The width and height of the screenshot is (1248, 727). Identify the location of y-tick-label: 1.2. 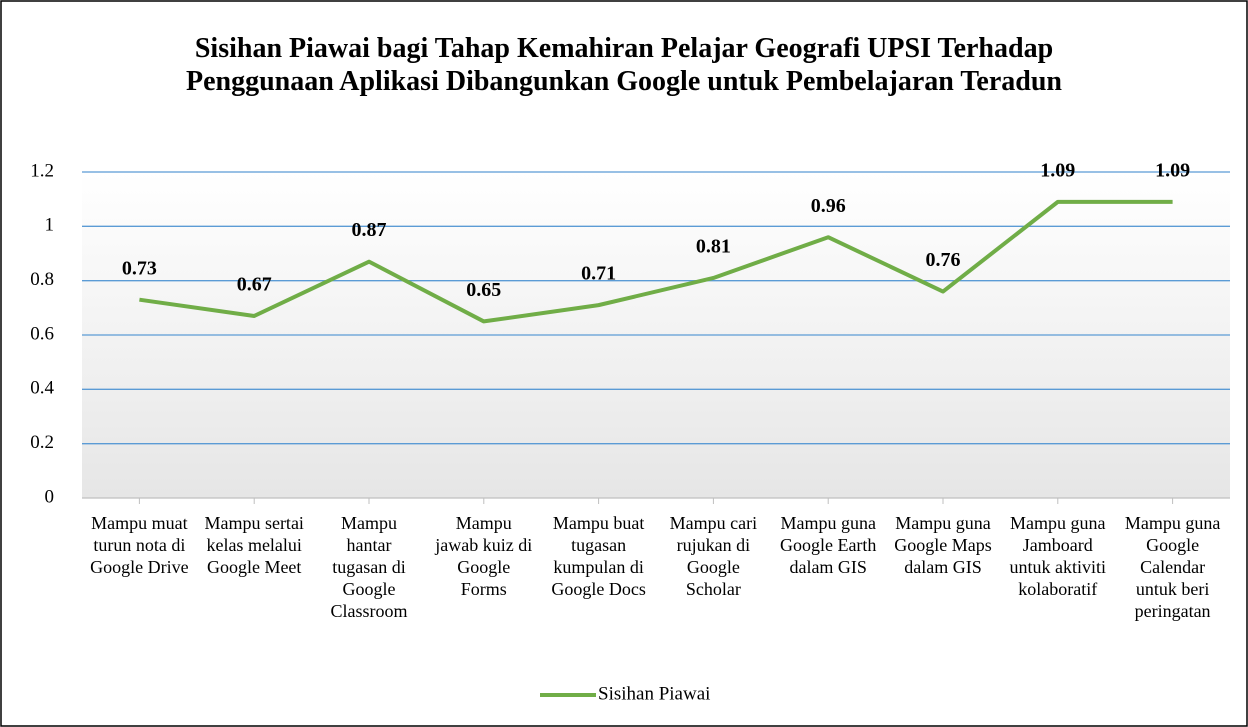
(42, 170).